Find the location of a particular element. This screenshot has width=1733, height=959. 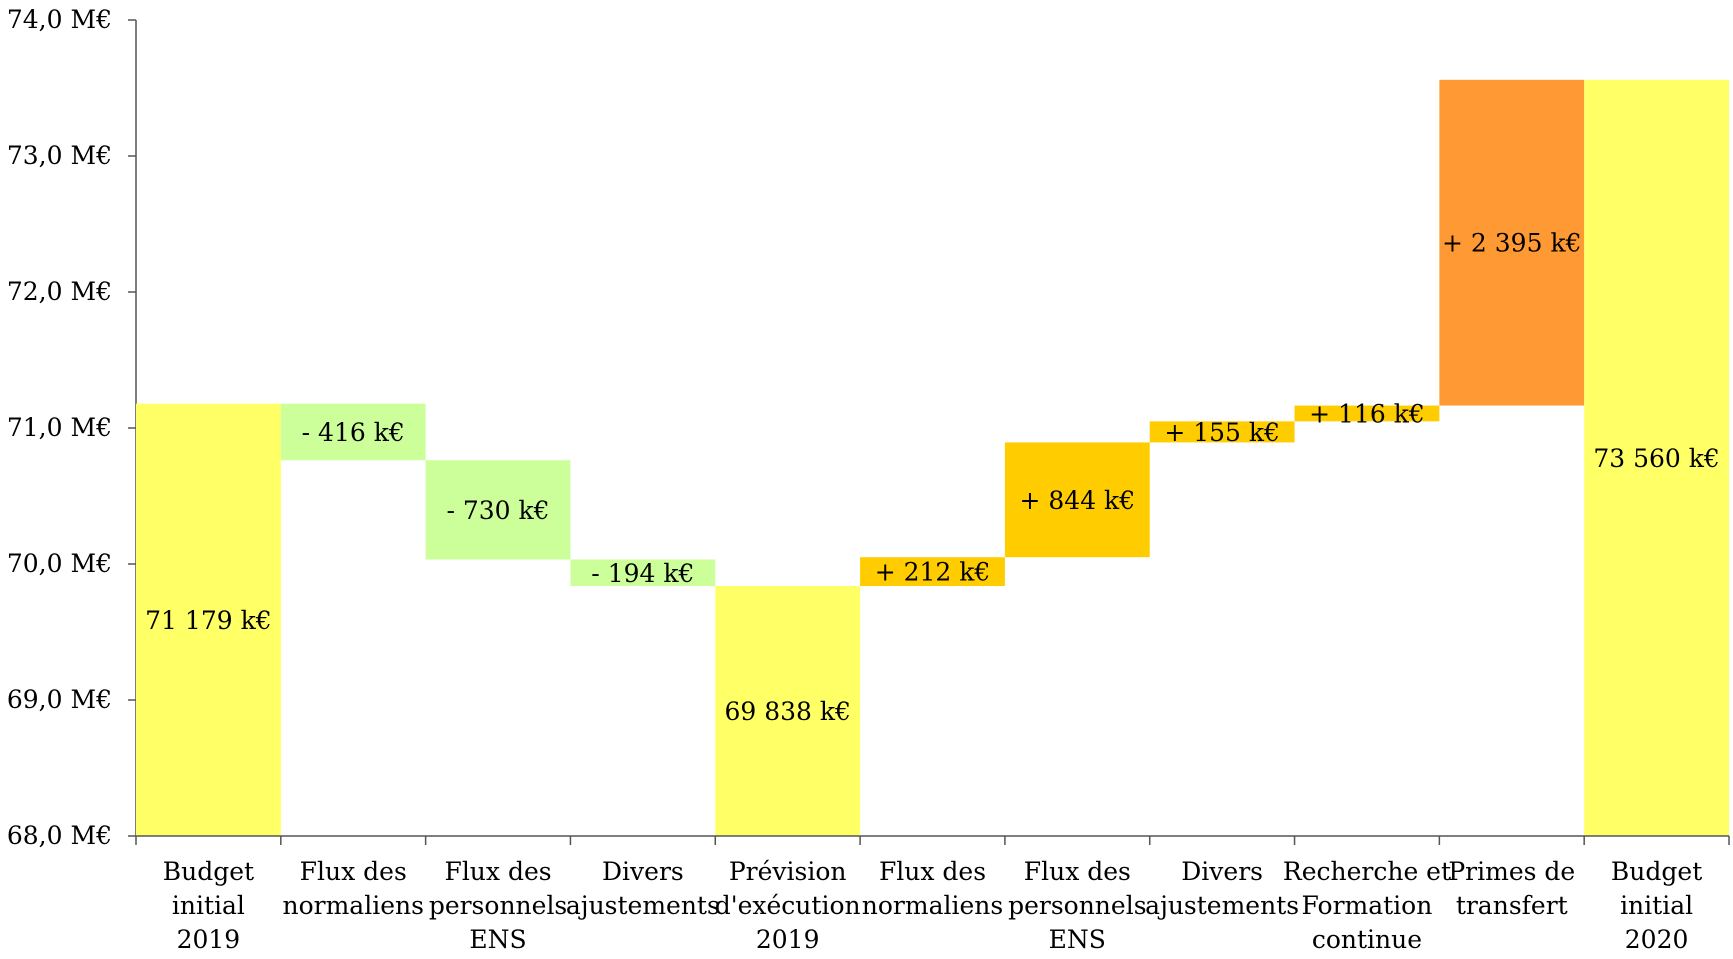

x-category-label: Budget initial 2019 is located at coordinates (208, 905).